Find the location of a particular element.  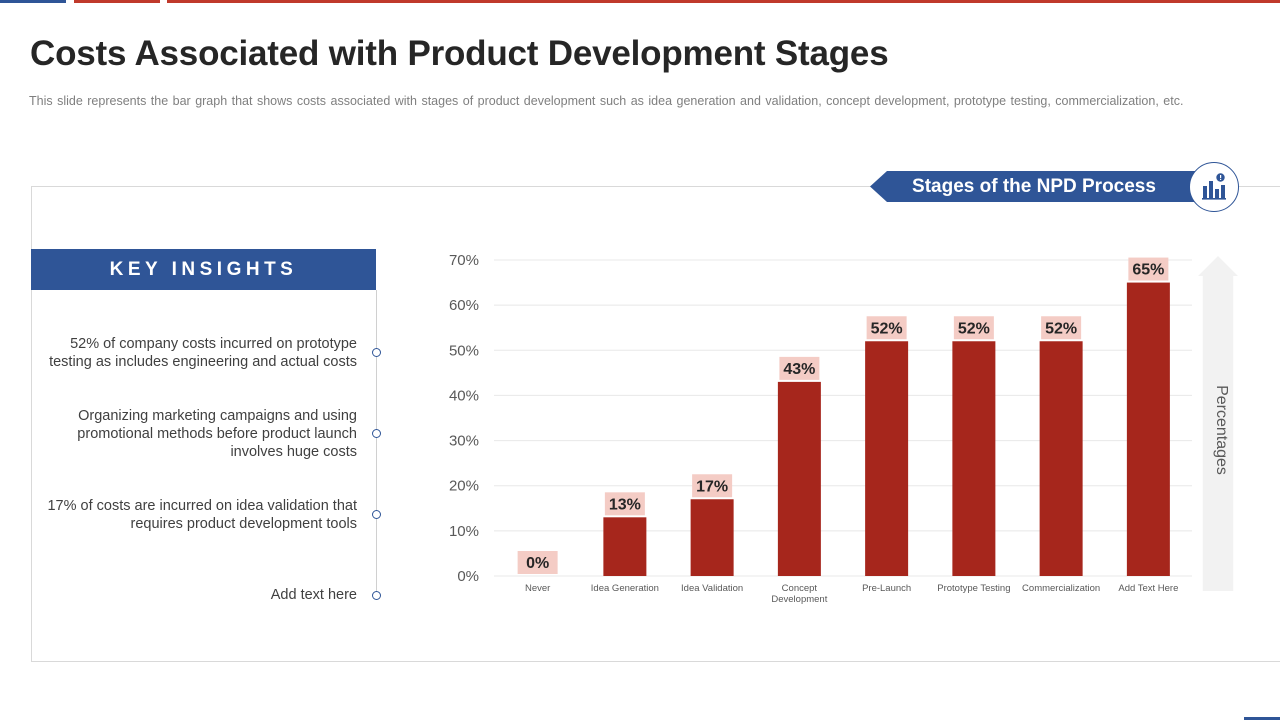

x-tick-label: Idea Generation is located at coordinates (625, 588).